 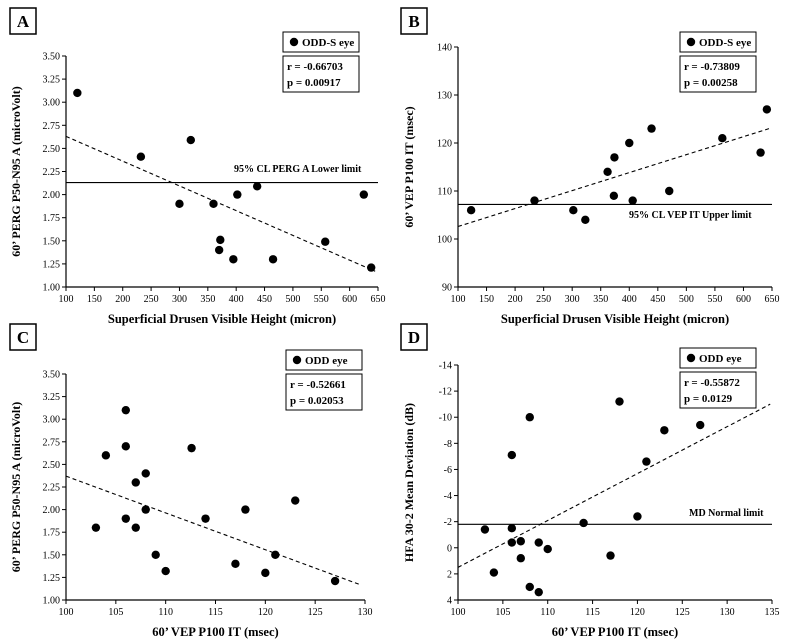 I want to click on legend-label: ODD-S eye, so click(x=725, y=43).